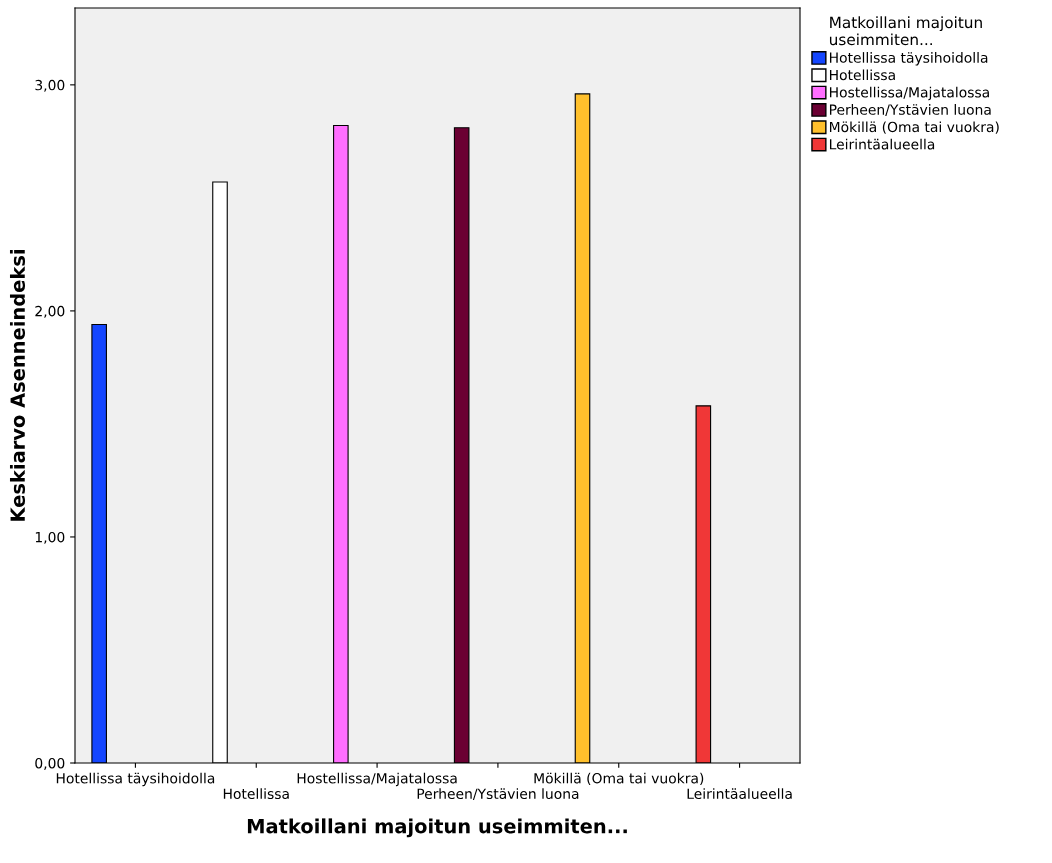 This screenshot has height=863, width=1052. I want to click on x-tick-label: Hotellissa, so click(256, 794).